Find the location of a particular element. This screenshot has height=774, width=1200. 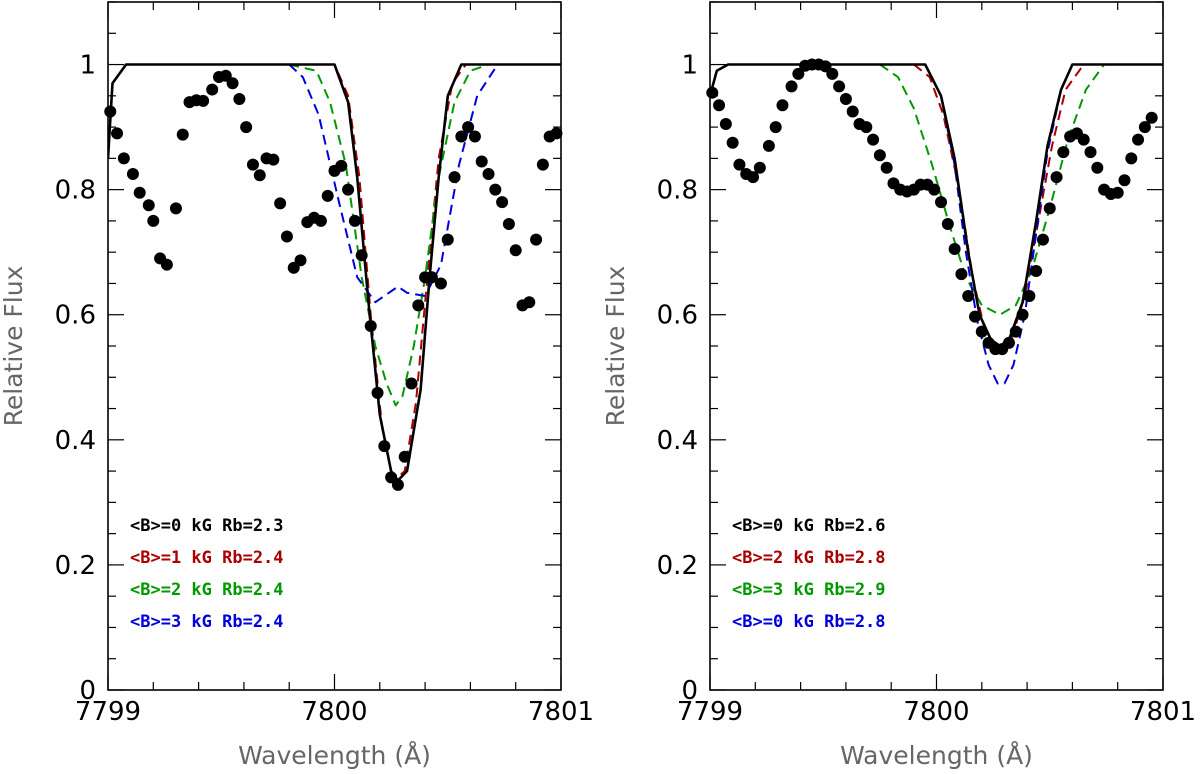

y-tick-label: 0.2 is located at coordinates (677, 566).